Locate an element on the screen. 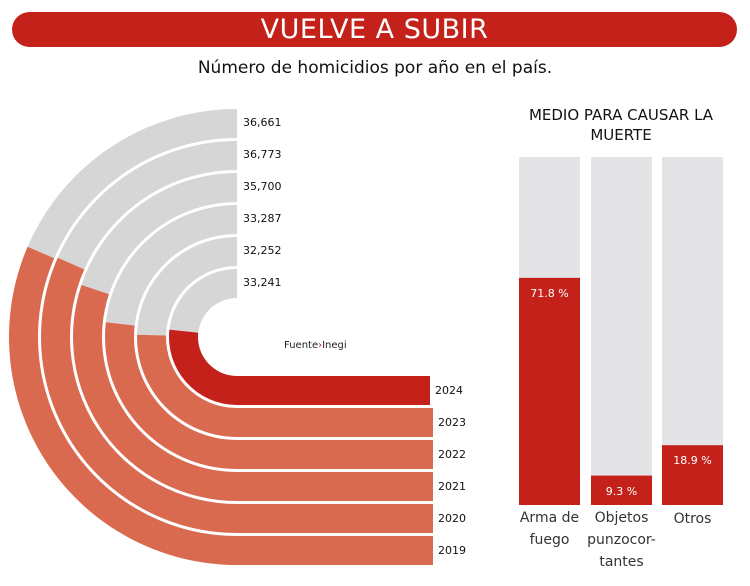 The height and width of the screenshot is (586, 750). banner-title: VUELVE A SUBIR is located at coordinates (374, 29).